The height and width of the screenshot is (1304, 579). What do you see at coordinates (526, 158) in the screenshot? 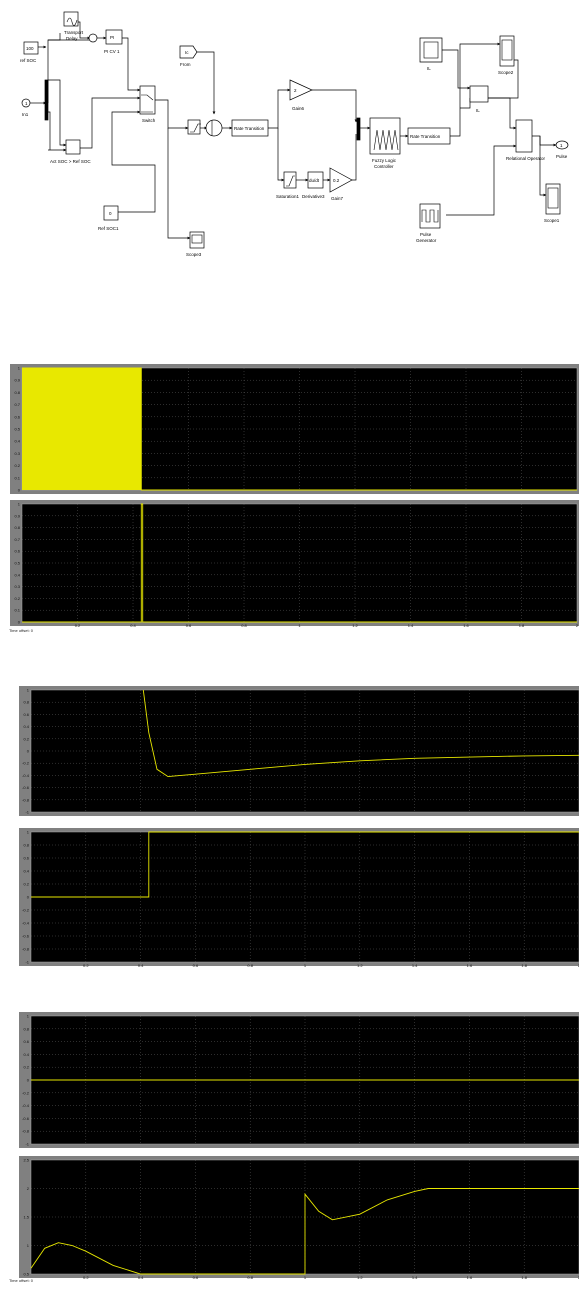
I see `relational-label: Relational Operator` at bounding box center [526, 158].